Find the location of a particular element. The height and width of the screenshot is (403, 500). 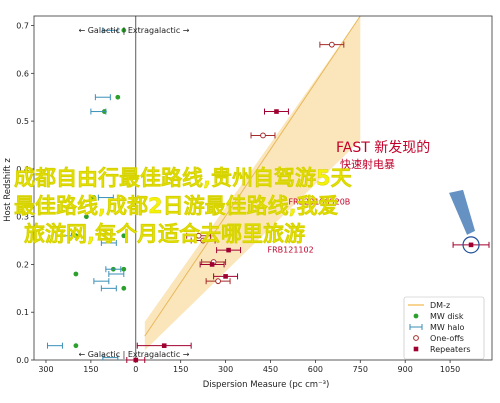

legend-repeaters-swatch is located at coordinates (416, 349).